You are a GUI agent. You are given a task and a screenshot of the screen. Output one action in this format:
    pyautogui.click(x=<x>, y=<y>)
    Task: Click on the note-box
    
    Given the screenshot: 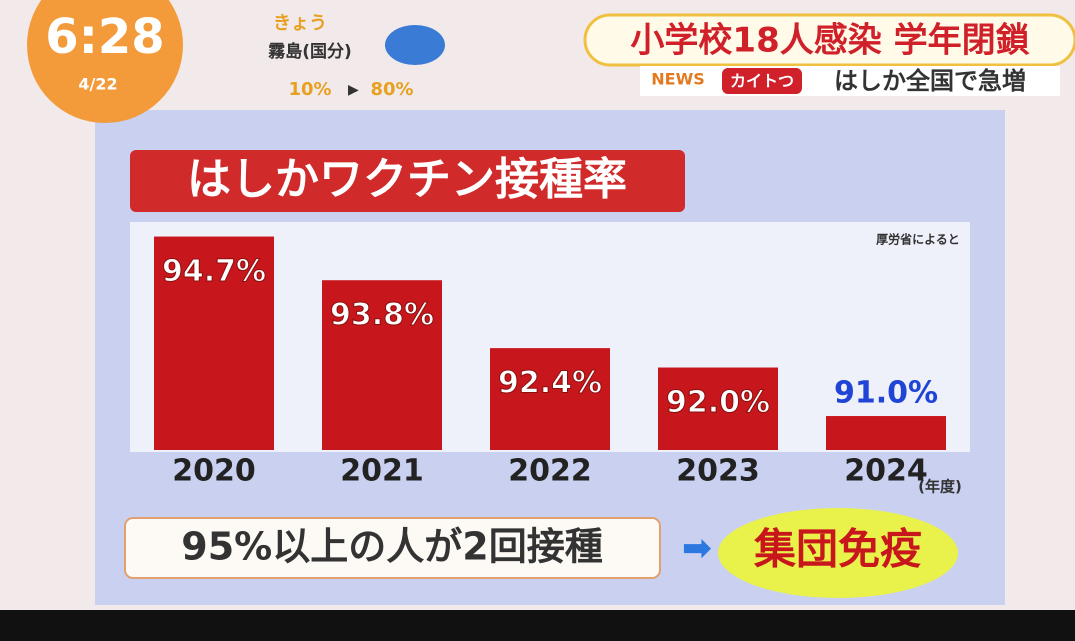 What is the action you would take?
    pyautogui.click(x=392, y=548)
    